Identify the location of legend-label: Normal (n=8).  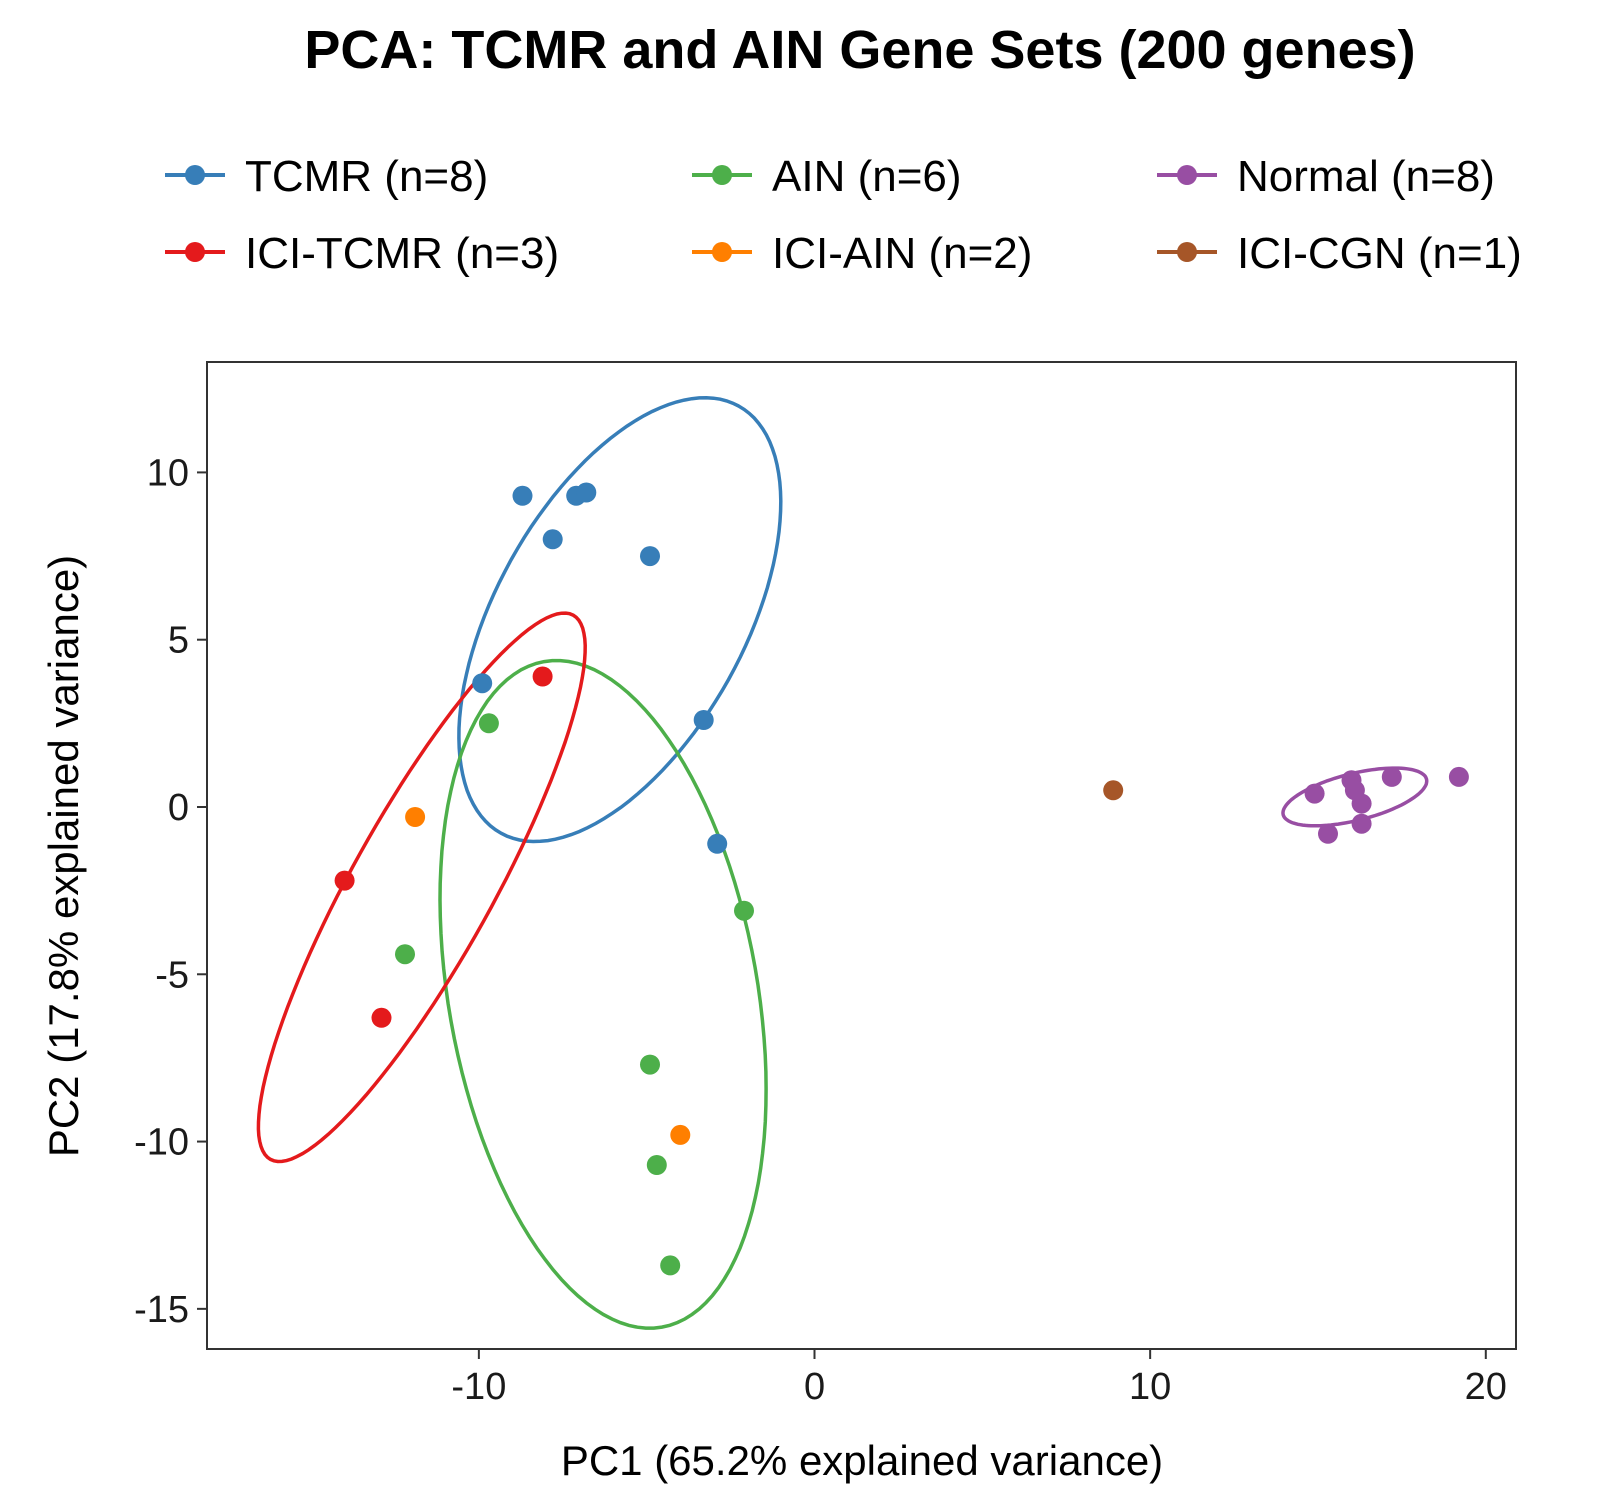
(1366, 176).